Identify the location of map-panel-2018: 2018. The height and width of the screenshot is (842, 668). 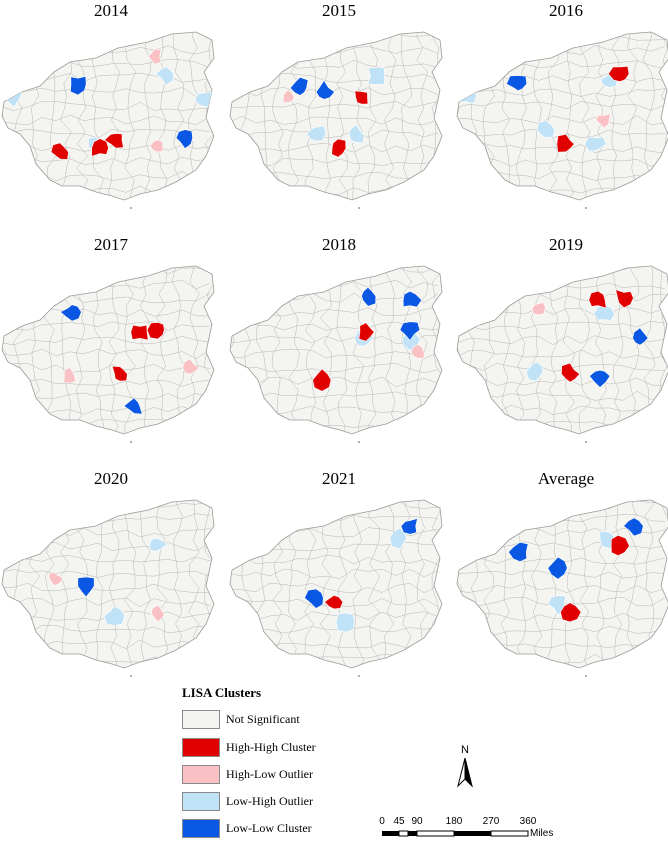
(339, 355).